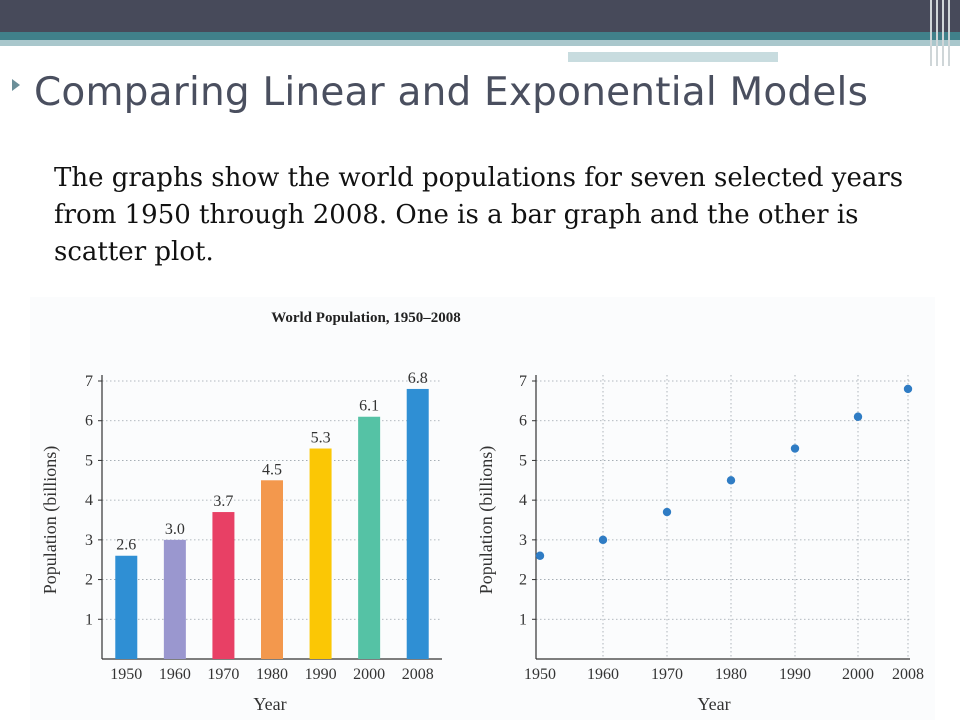 The image size is (960, 720). What do you see at coordinates (369, 537) in the screenshot?
I see `bar-2000` at bounding box center [369, 537].